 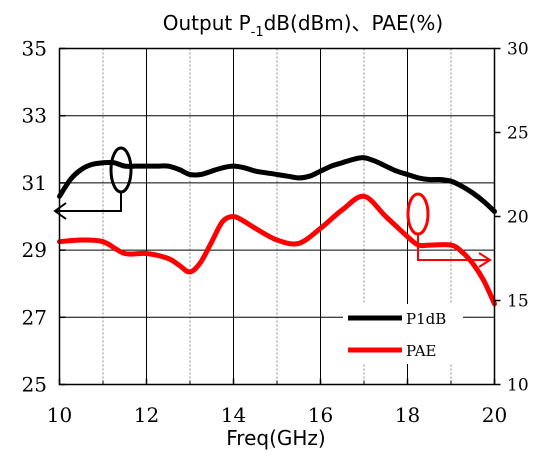 I want to click on chart-title-rest: dB(dBm)、PAE(%), so click(x=354, y=23).